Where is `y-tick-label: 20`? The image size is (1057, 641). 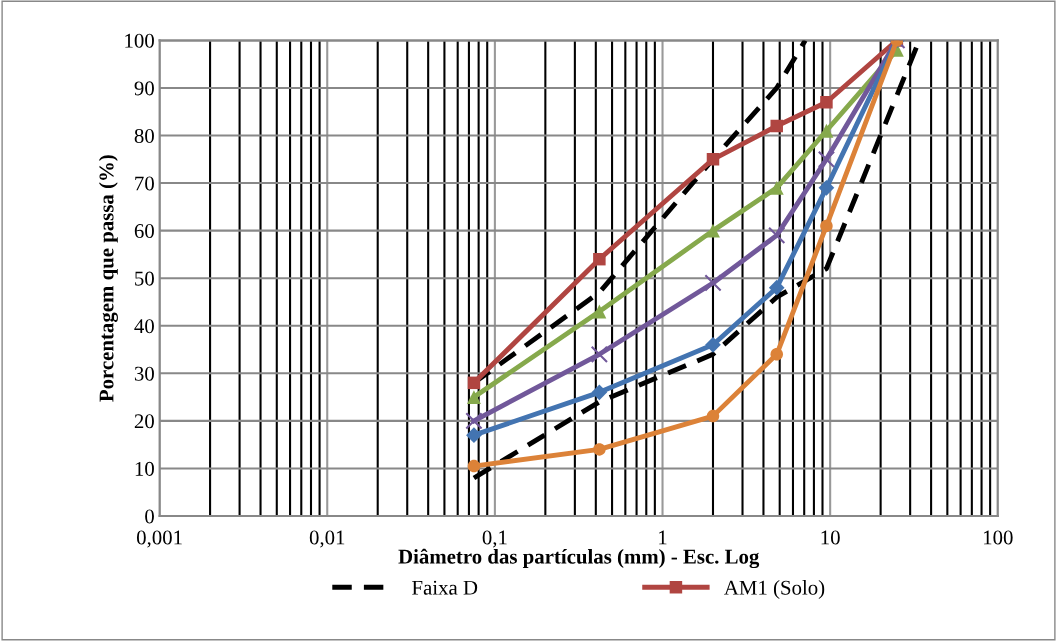 y-tick-label: 20 is located at coordinates (144, 421).